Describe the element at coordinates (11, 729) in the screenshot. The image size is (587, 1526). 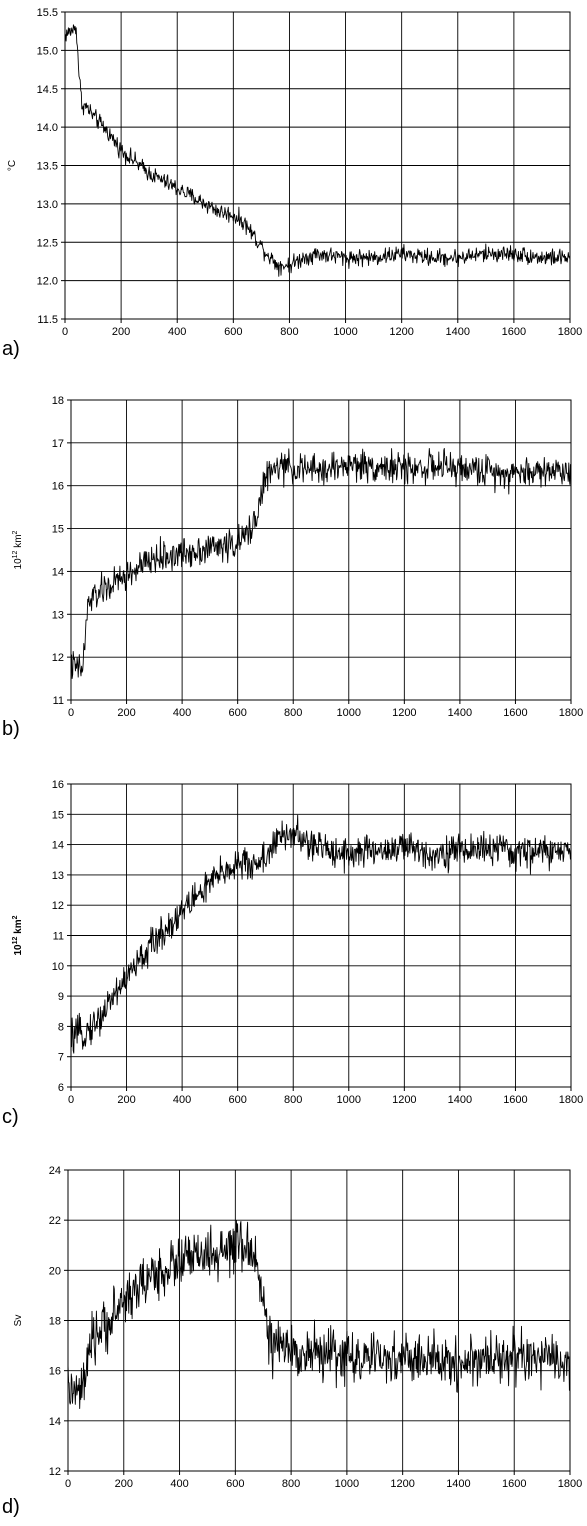
I see `panel-label: b)` at that location.